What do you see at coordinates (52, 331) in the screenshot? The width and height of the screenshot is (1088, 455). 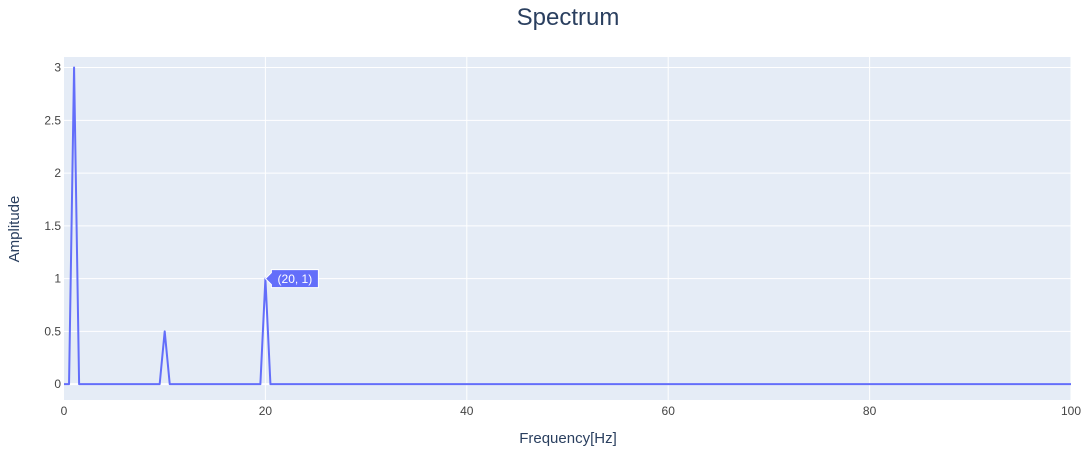 I see `y-tick-label: 0.5` at bounding box center [52, 331].